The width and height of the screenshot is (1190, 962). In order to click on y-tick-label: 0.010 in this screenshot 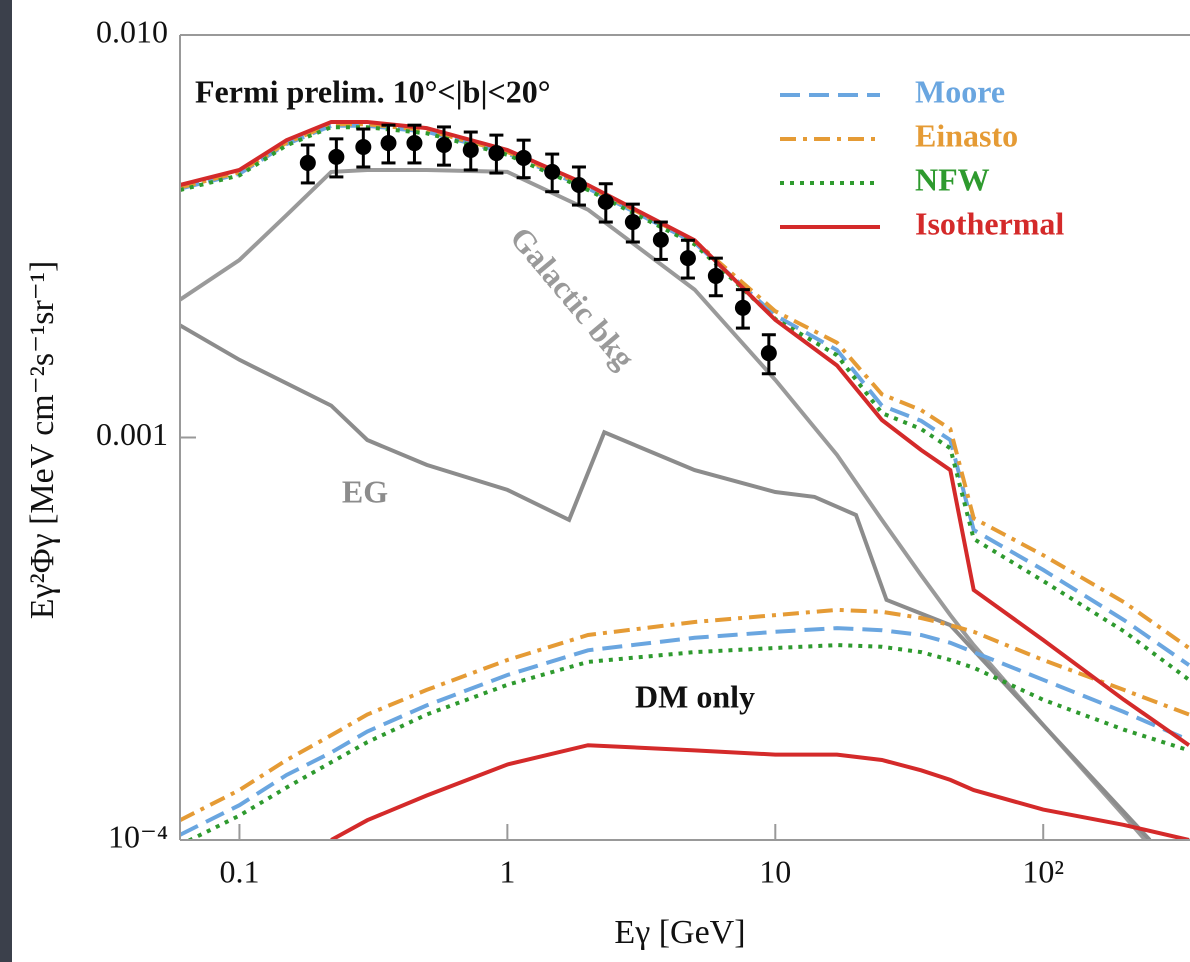, I will do `click(132, 31)`.